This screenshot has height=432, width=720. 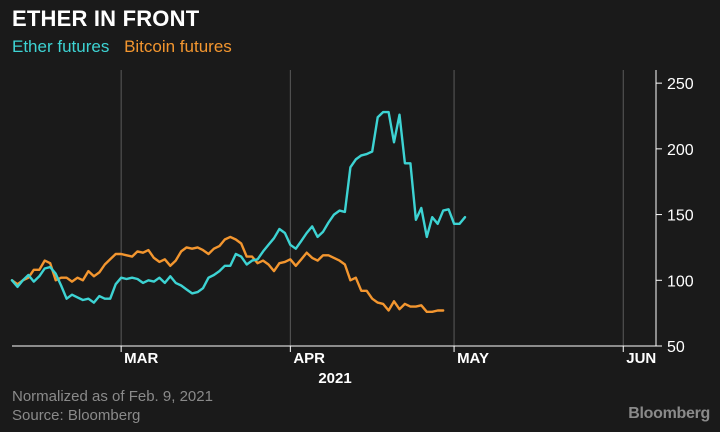 I want to click on y-tick-label-150: 150, so click(x=680, y=216).